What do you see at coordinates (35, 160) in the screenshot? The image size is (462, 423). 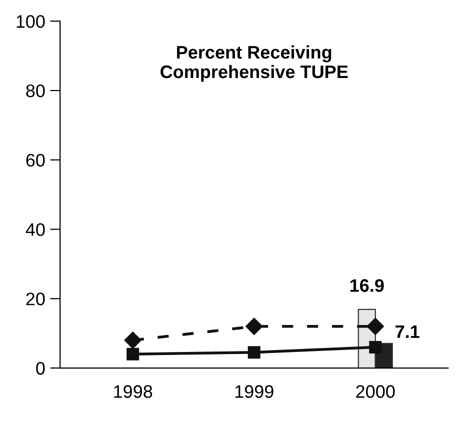 I see `y-tick-label: 60` at bounding box center [35, 160].